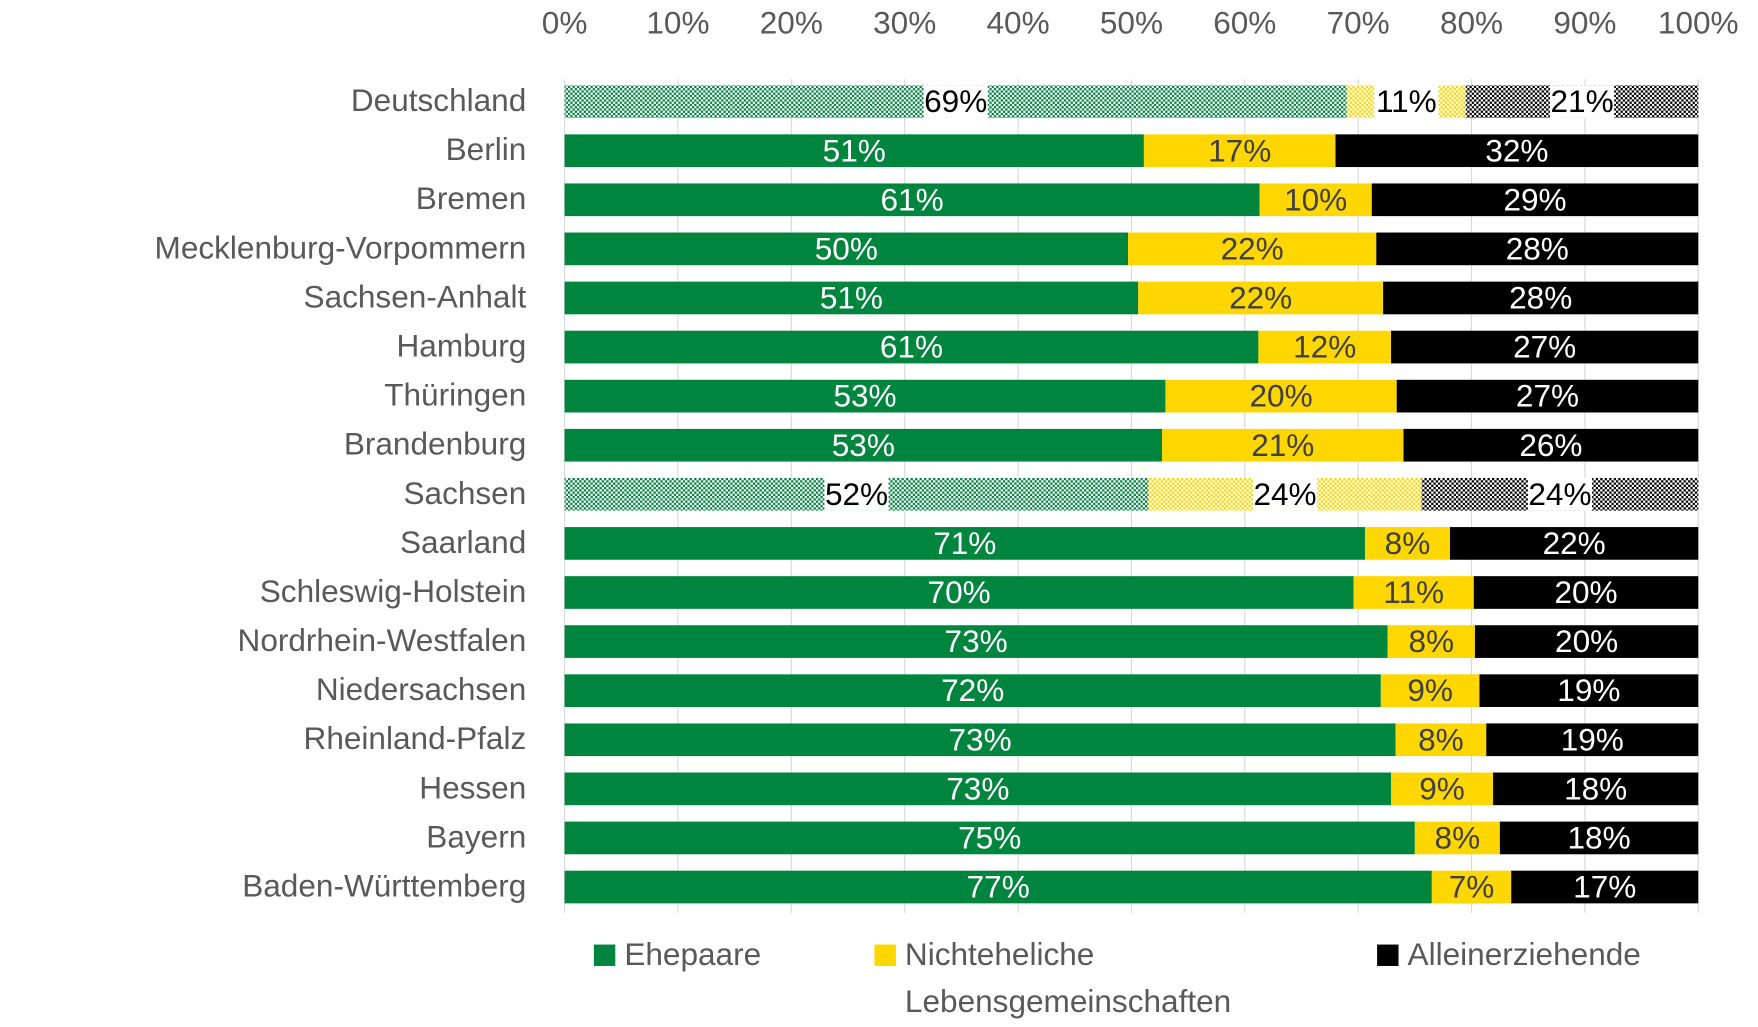 Image resolution: width=1758 pixels, height=1027 pixels. Describe the element at coordinates (421, 689) in the screenshot. I see `category-label: Niedersachsen` at that location.